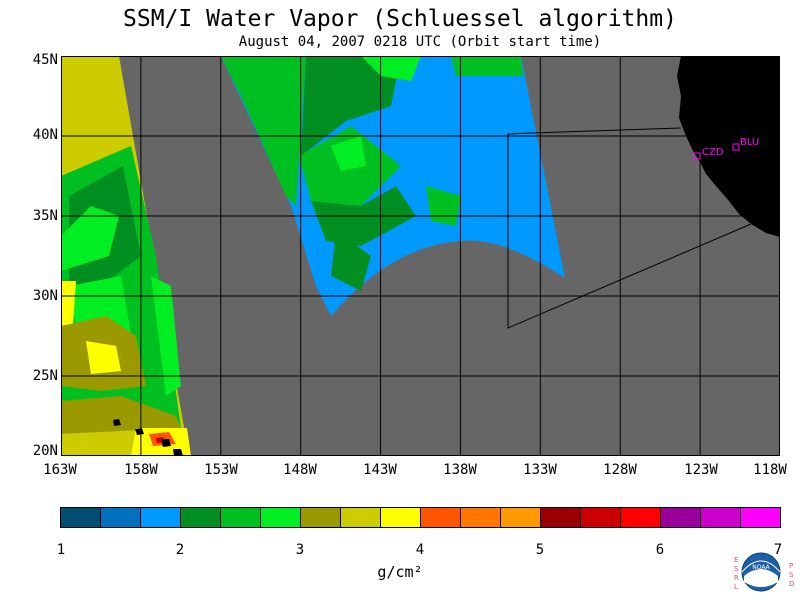 Image resolution: width=800 pixels, height=600 pixels. I want to click on lon-label-158w: 158W, so click(141, 470).